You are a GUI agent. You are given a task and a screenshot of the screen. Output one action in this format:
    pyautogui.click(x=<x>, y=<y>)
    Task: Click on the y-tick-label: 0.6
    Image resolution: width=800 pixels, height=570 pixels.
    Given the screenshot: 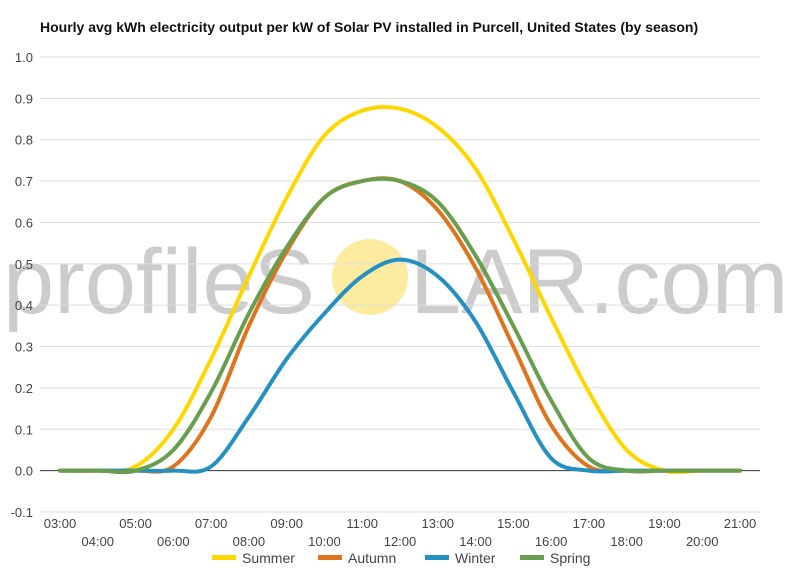 What is the action you would take?
    pyautogui.click(x=24, y=222)
    